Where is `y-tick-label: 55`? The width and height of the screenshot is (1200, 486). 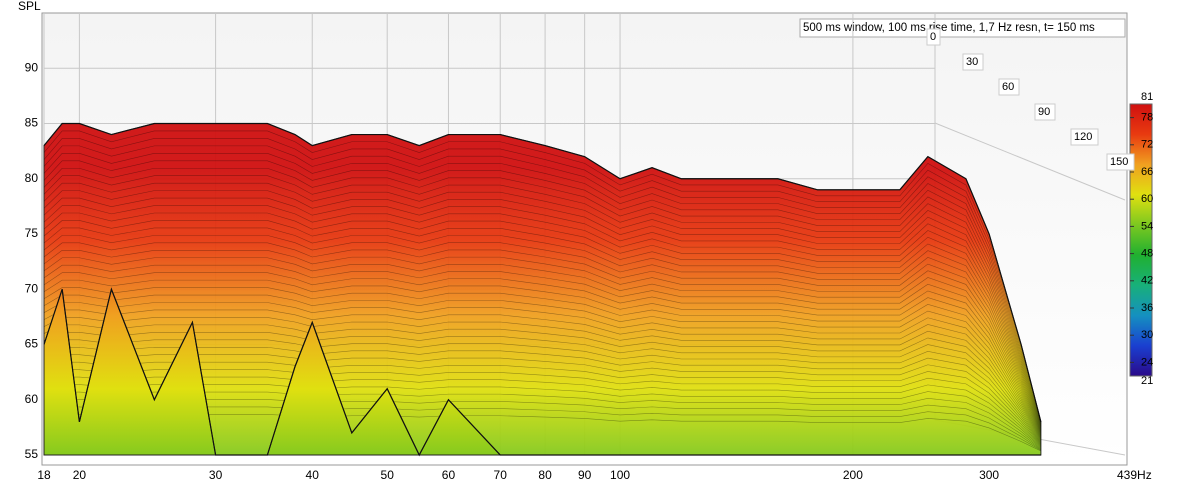
y-tick-label: 55 is located at coordinates (32, 454).